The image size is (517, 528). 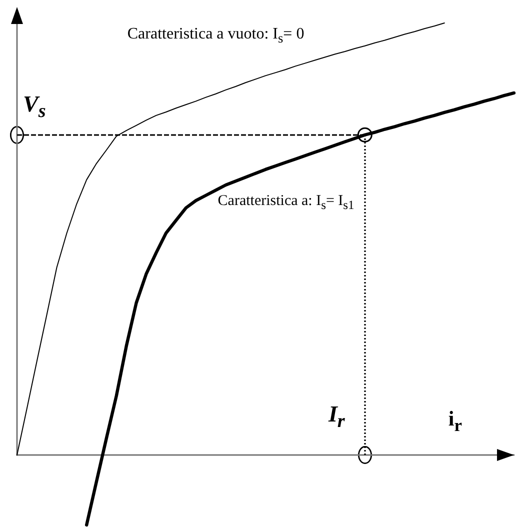 I want to click on series-label: Caratteristica a vuoto: I$_{s}$= 0, so click(x=215, y=35).